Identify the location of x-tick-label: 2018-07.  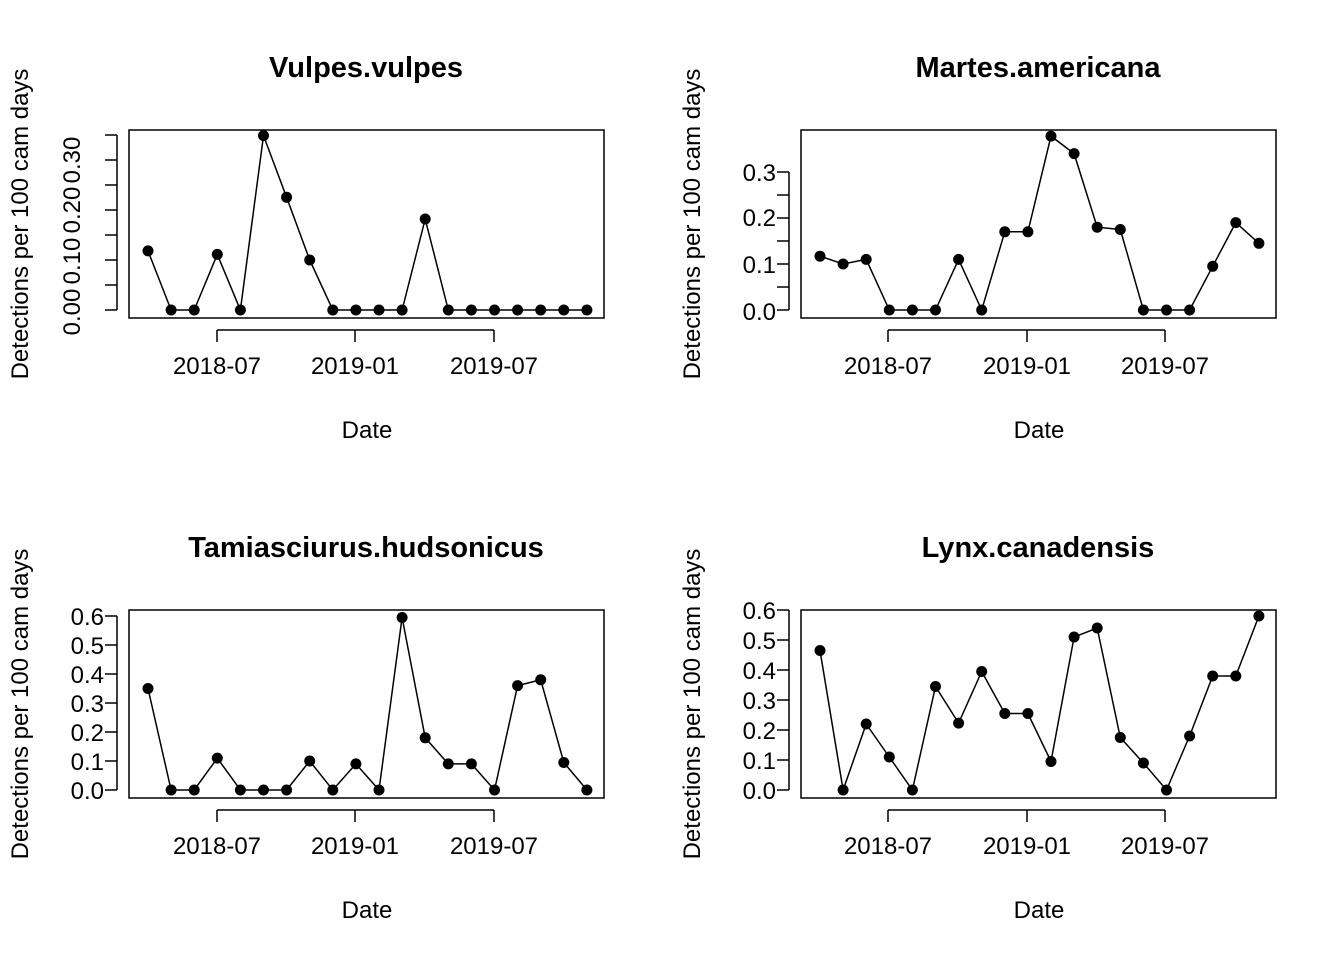
(217, 846).